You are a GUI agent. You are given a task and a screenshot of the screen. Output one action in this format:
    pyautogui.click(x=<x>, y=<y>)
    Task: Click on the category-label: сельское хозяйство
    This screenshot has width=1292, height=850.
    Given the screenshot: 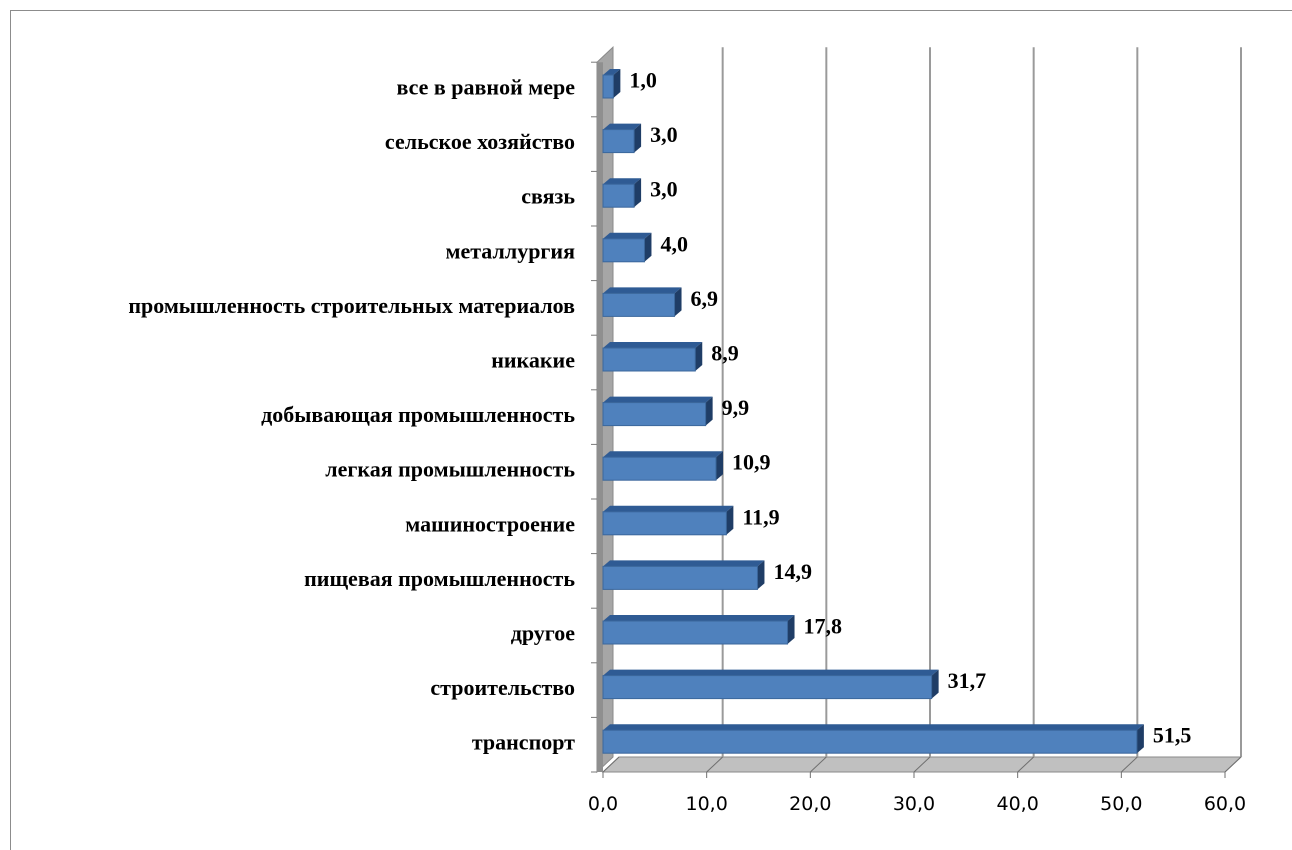 What is the action you would take?
    pyautogui.click(x=480, y=141)
    